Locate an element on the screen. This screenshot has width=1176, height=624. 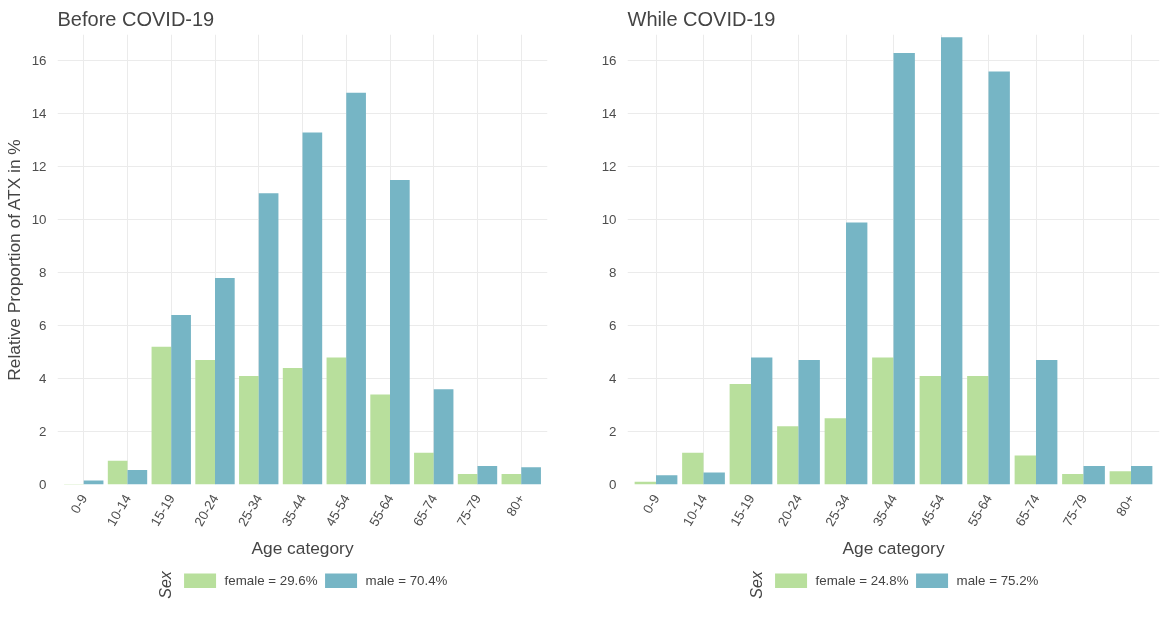
chart-title: While COVID-19 is located at coordinates (701, 18).